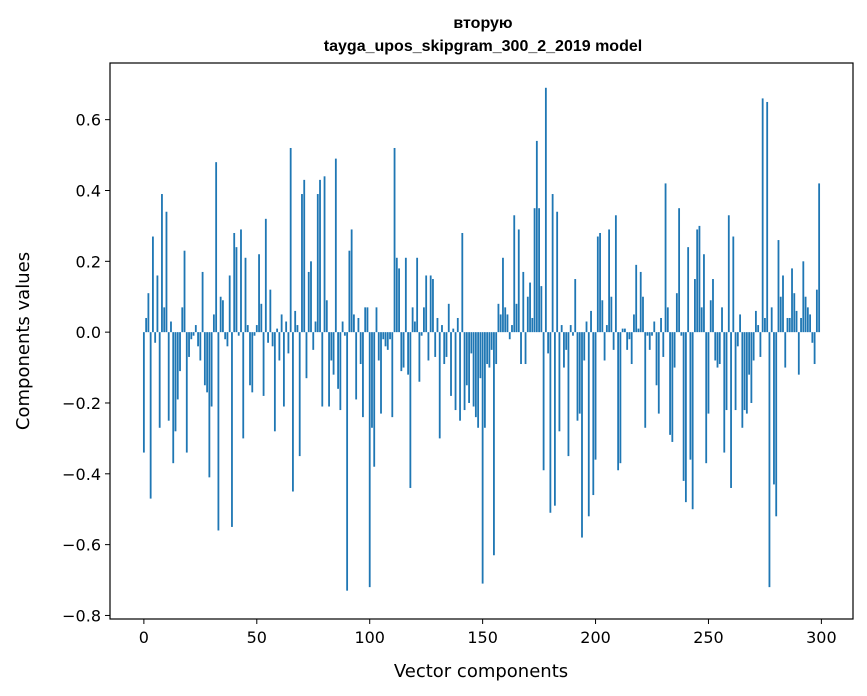 The height and width of the screenshot is (696, 867). What do you see at coordinates (23, 341) in the screenshot?
I see `y-axis-label: Components values` at bounding box center [23, 341].